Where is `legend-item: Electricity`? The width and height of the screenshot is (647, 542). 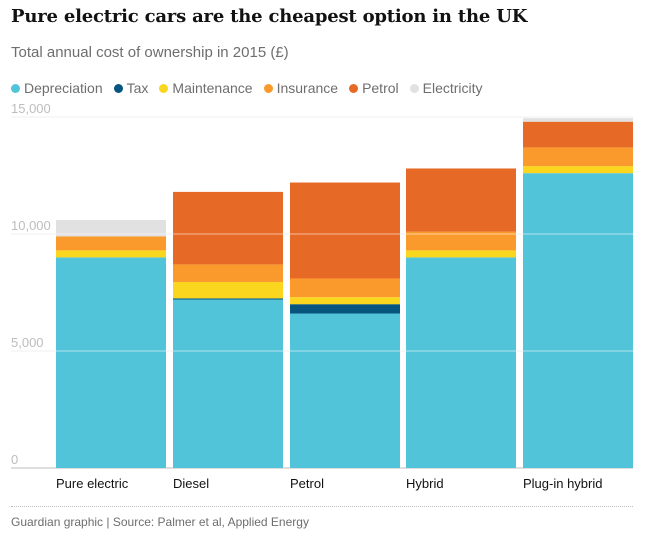
legend-item: Electricity is located at coordinates (446, 88).